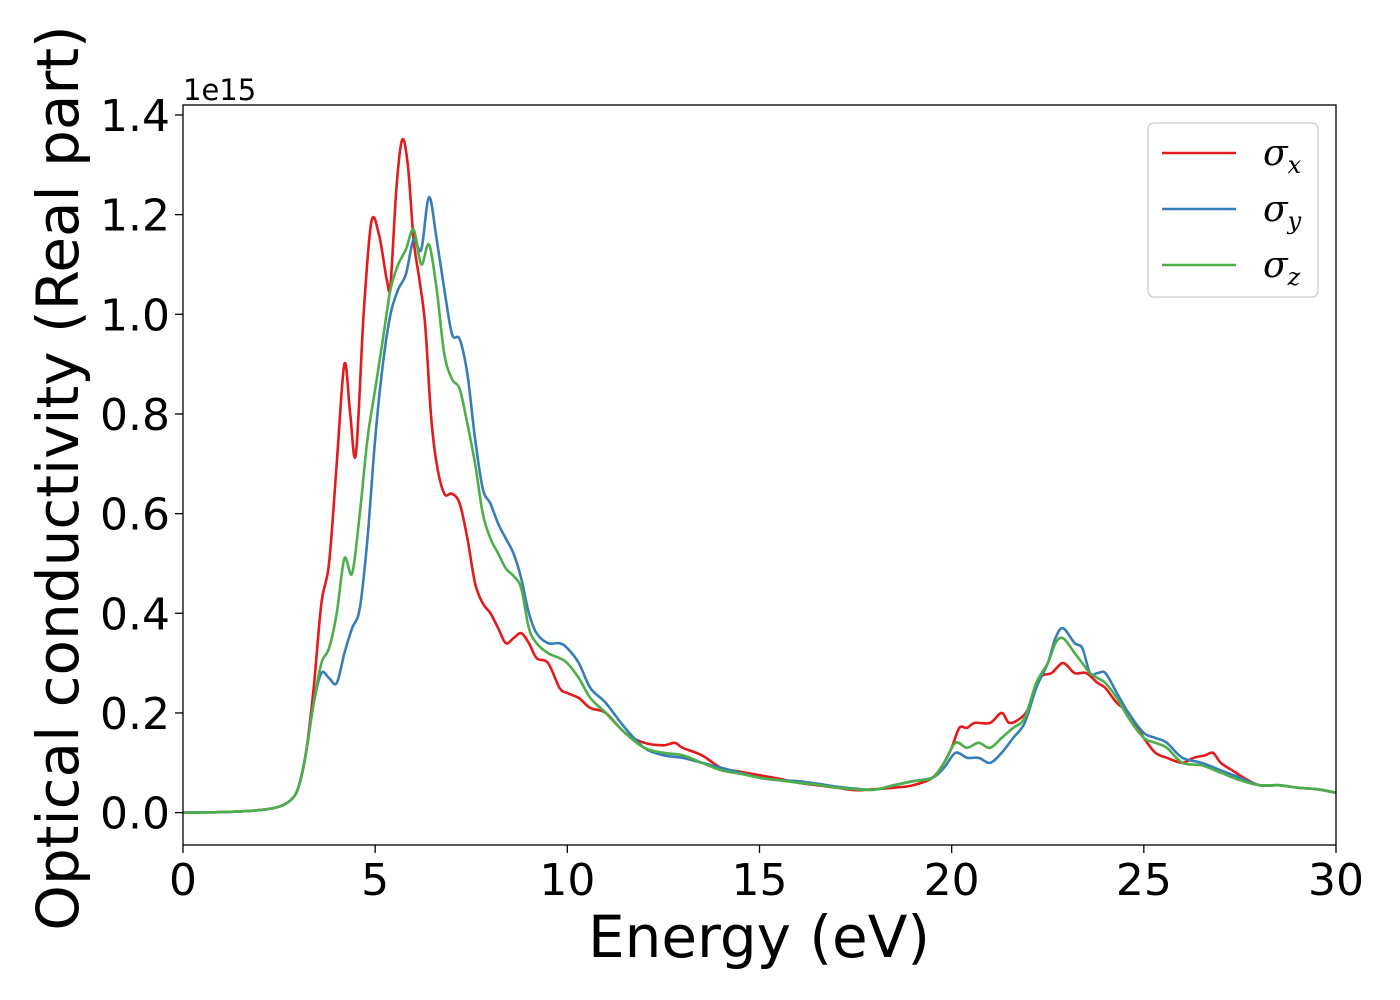  What do you see at coordinates (375, 880) in the screenshot?
I see `x-tick-label: 5` at bounding box center [375, 880].